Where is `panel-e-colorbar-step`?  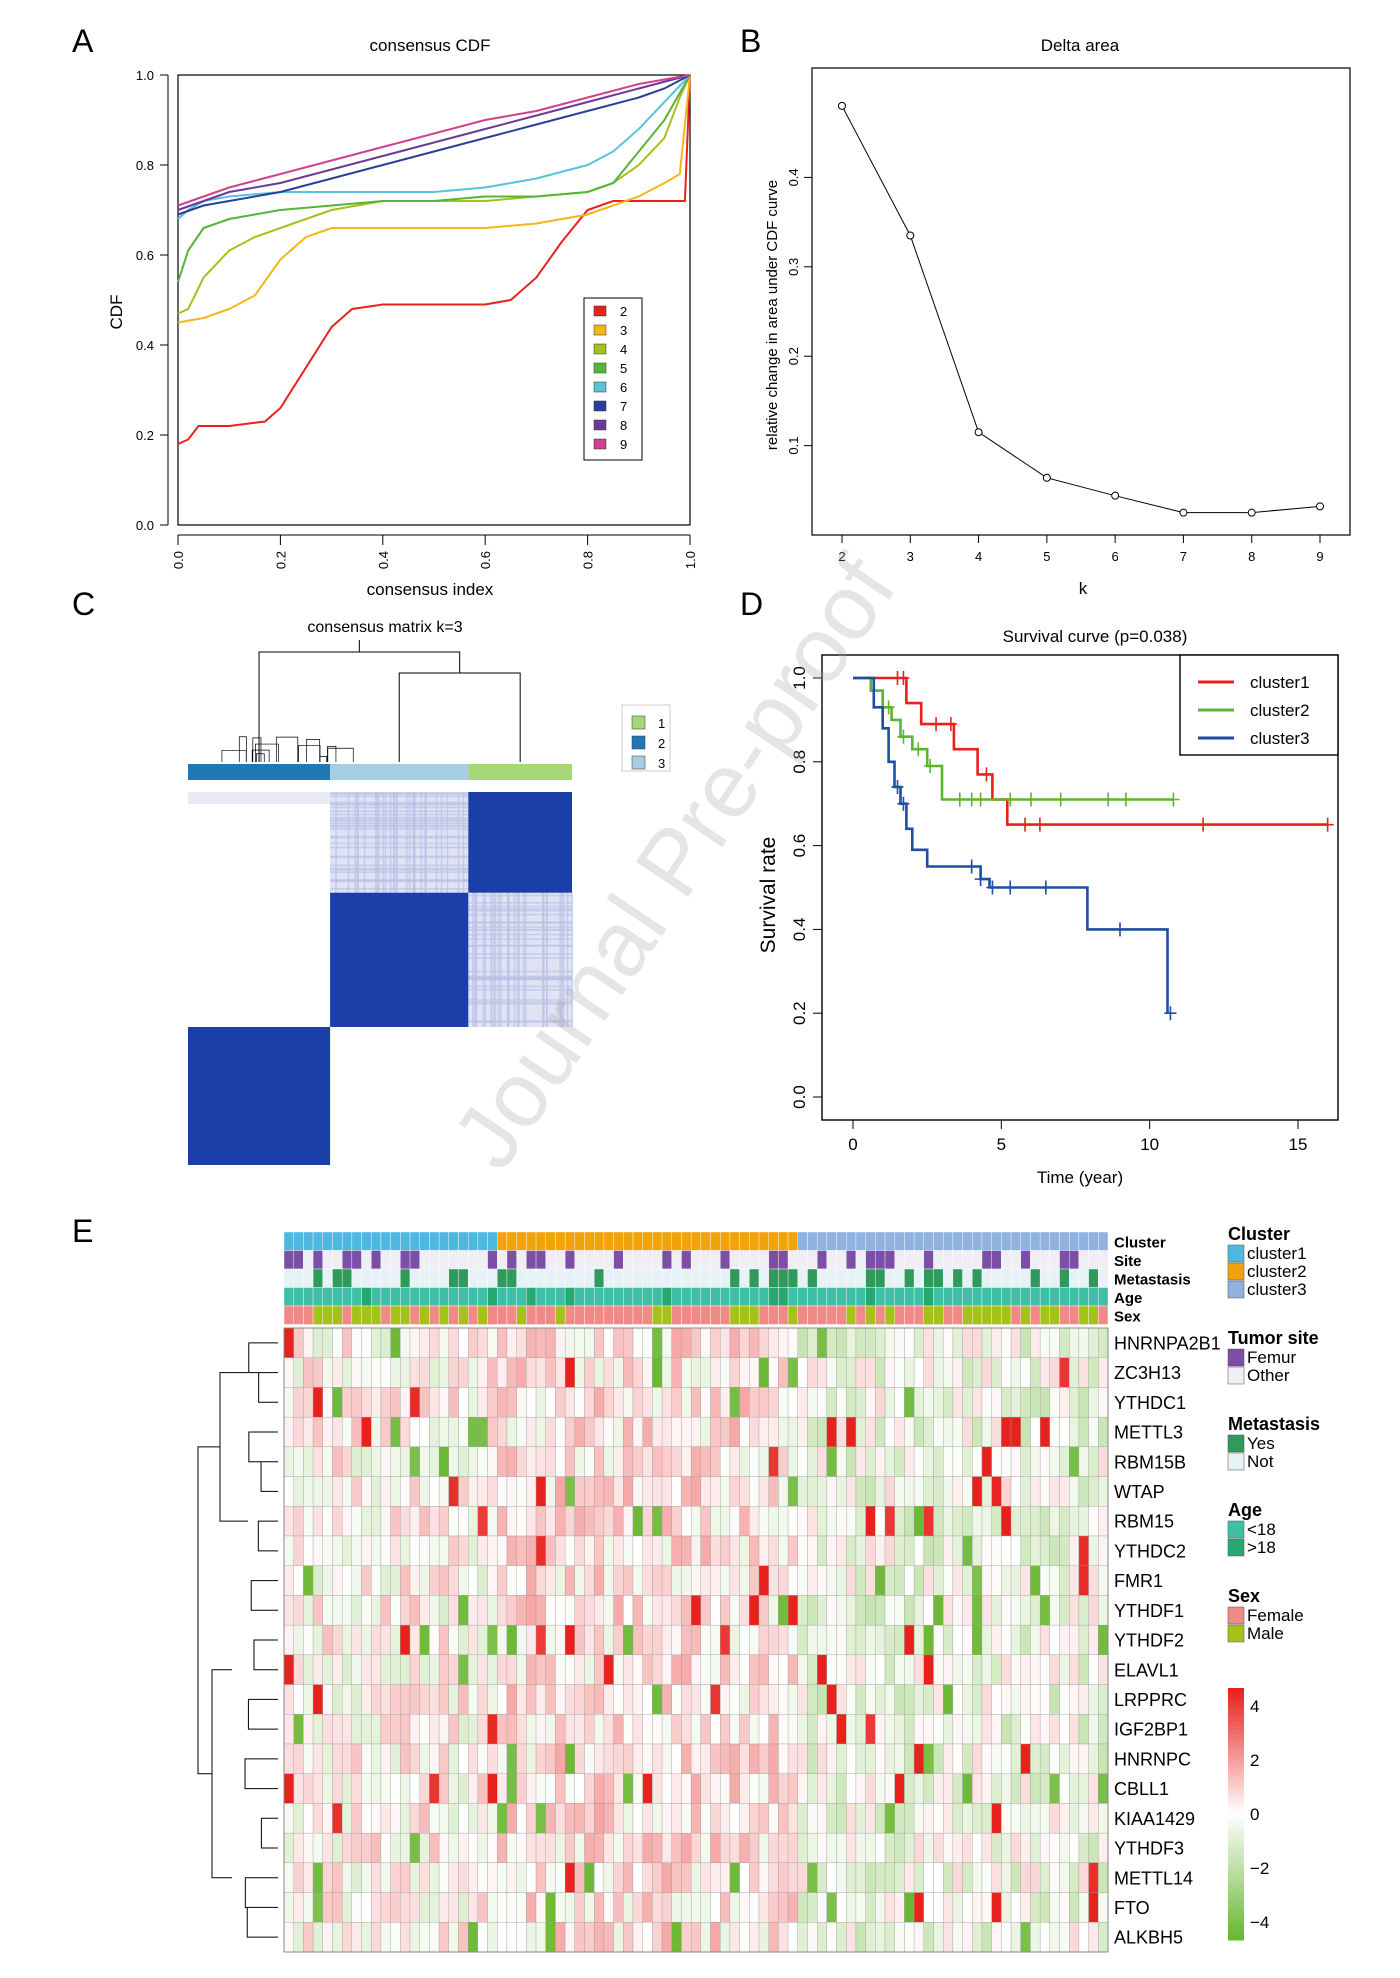
panel-e-colorbar-step is located at coordinates (1236, 1904).